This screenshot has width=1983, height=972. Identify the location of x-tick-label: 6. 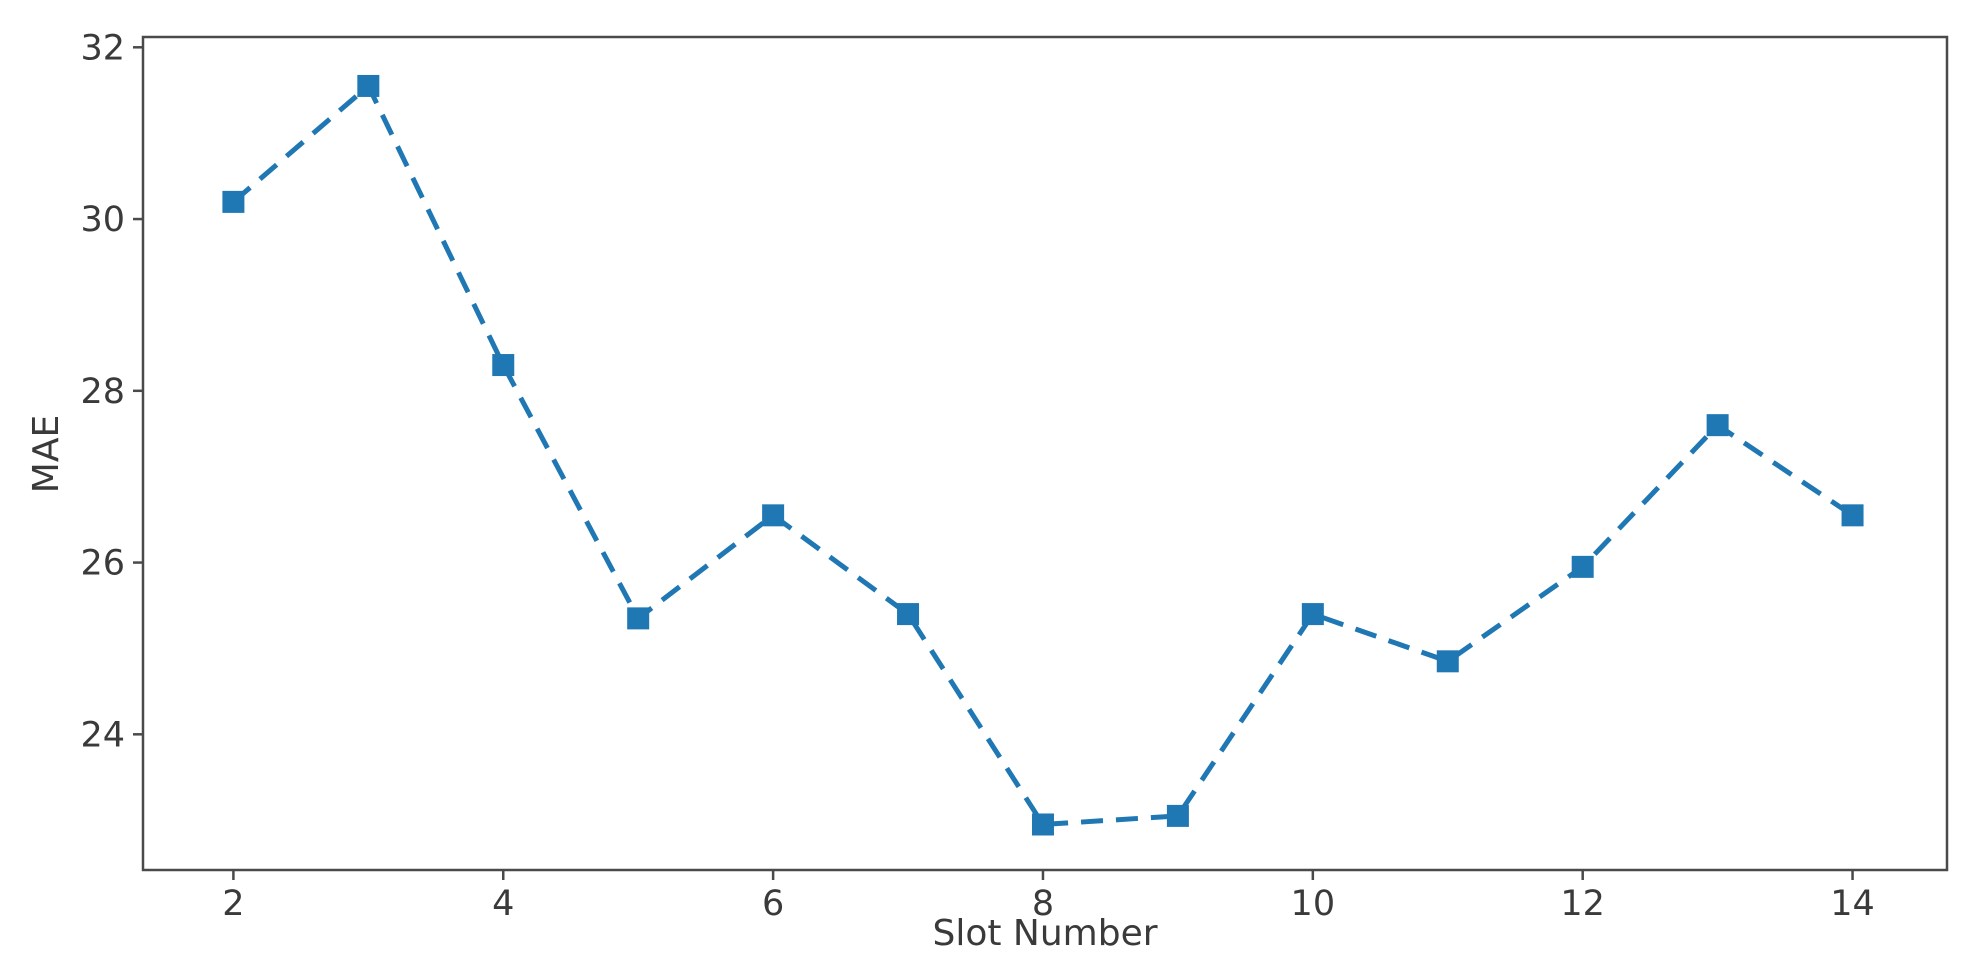
(773, 904).